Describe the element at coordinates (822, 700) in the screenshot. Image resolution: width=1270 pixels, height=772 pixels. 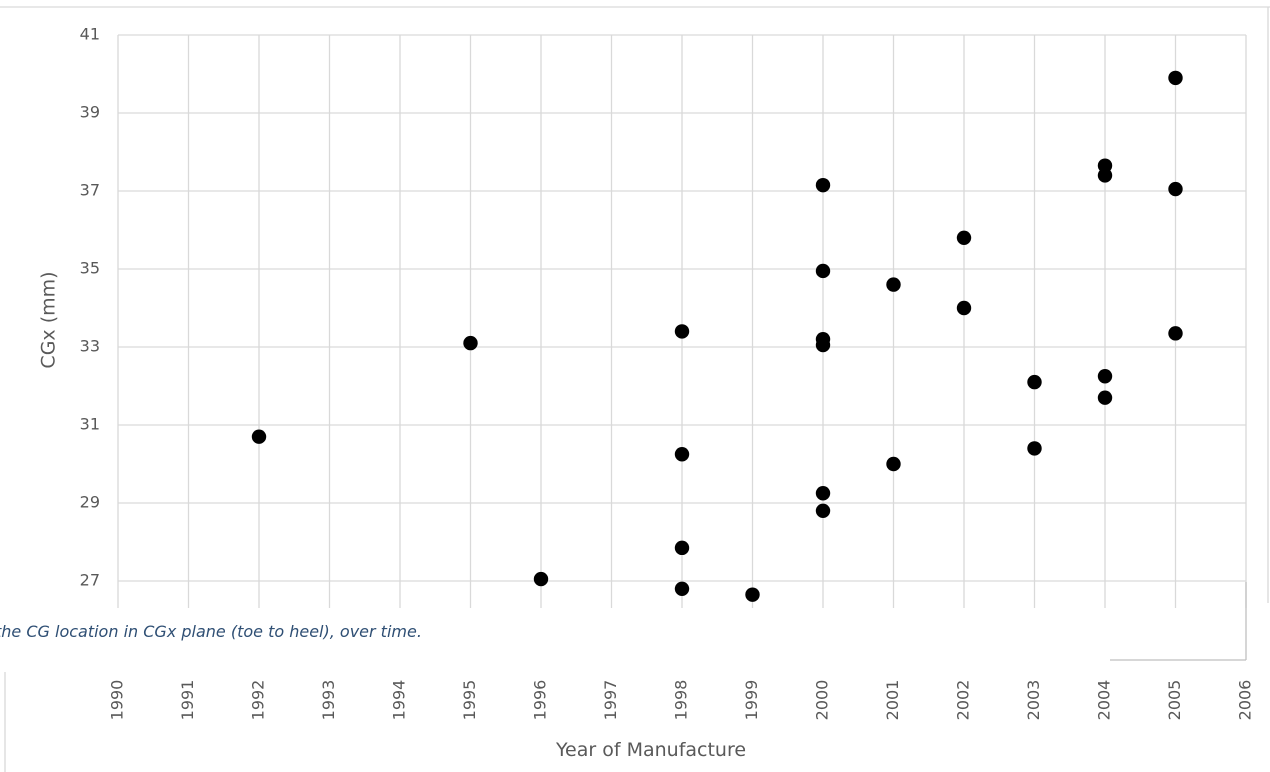
I see `x-tick-label: 2000` at that location.